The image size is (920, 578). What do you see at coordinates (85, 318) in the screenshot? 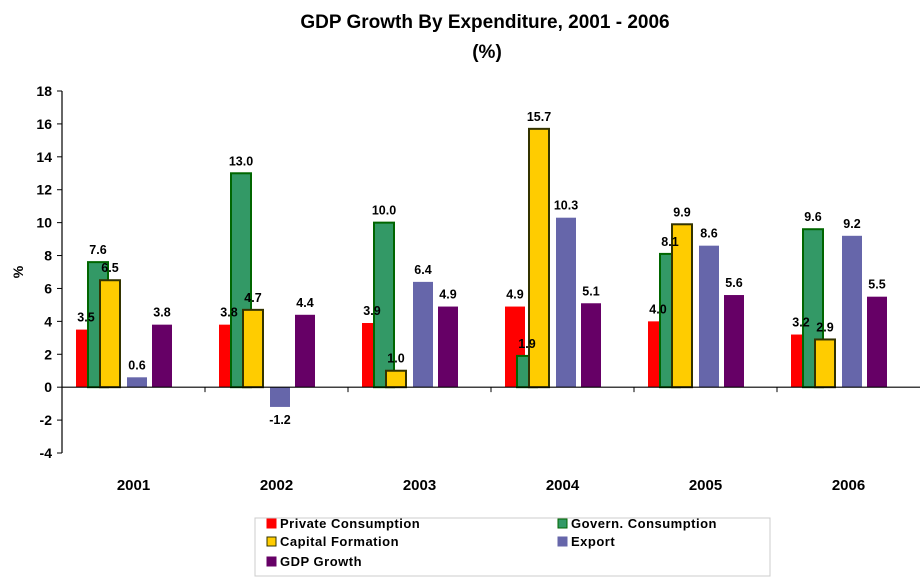
I see `value-label-private-consumption-2001: 3.5` at bounding box center [85, 318].